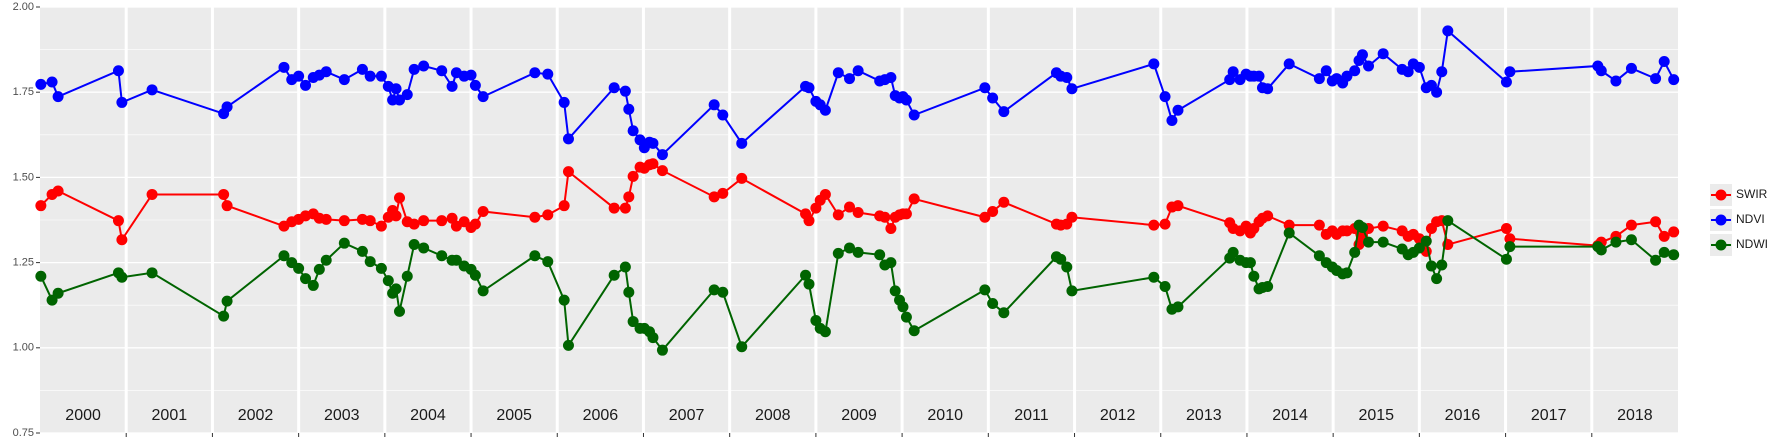  I want to click on y-tick-label: 1.75, so click(23, 92).